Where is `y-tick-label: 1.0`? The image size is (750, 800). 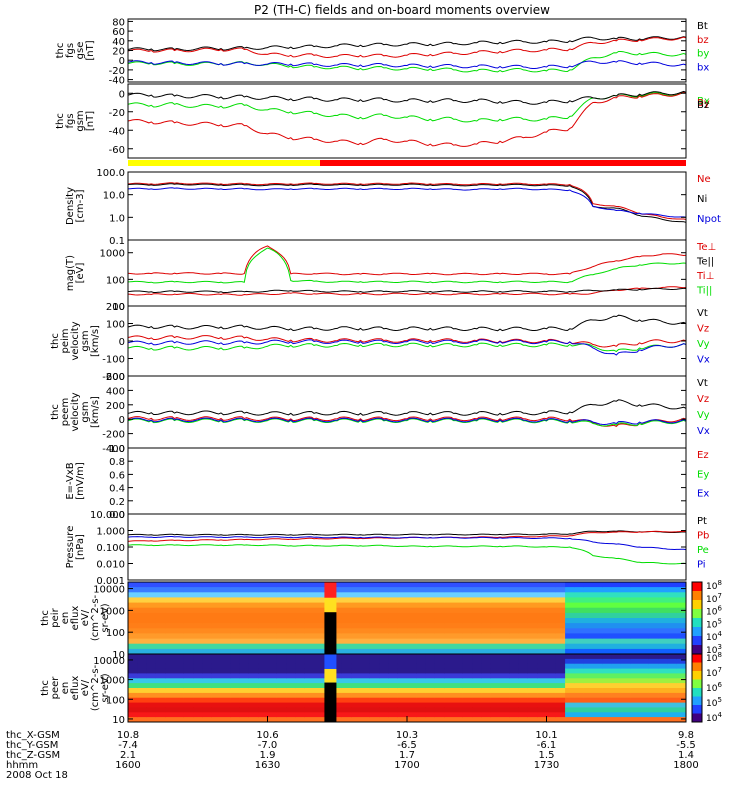
y-tick-label: 1.0 is located at coordinates (117, 449).